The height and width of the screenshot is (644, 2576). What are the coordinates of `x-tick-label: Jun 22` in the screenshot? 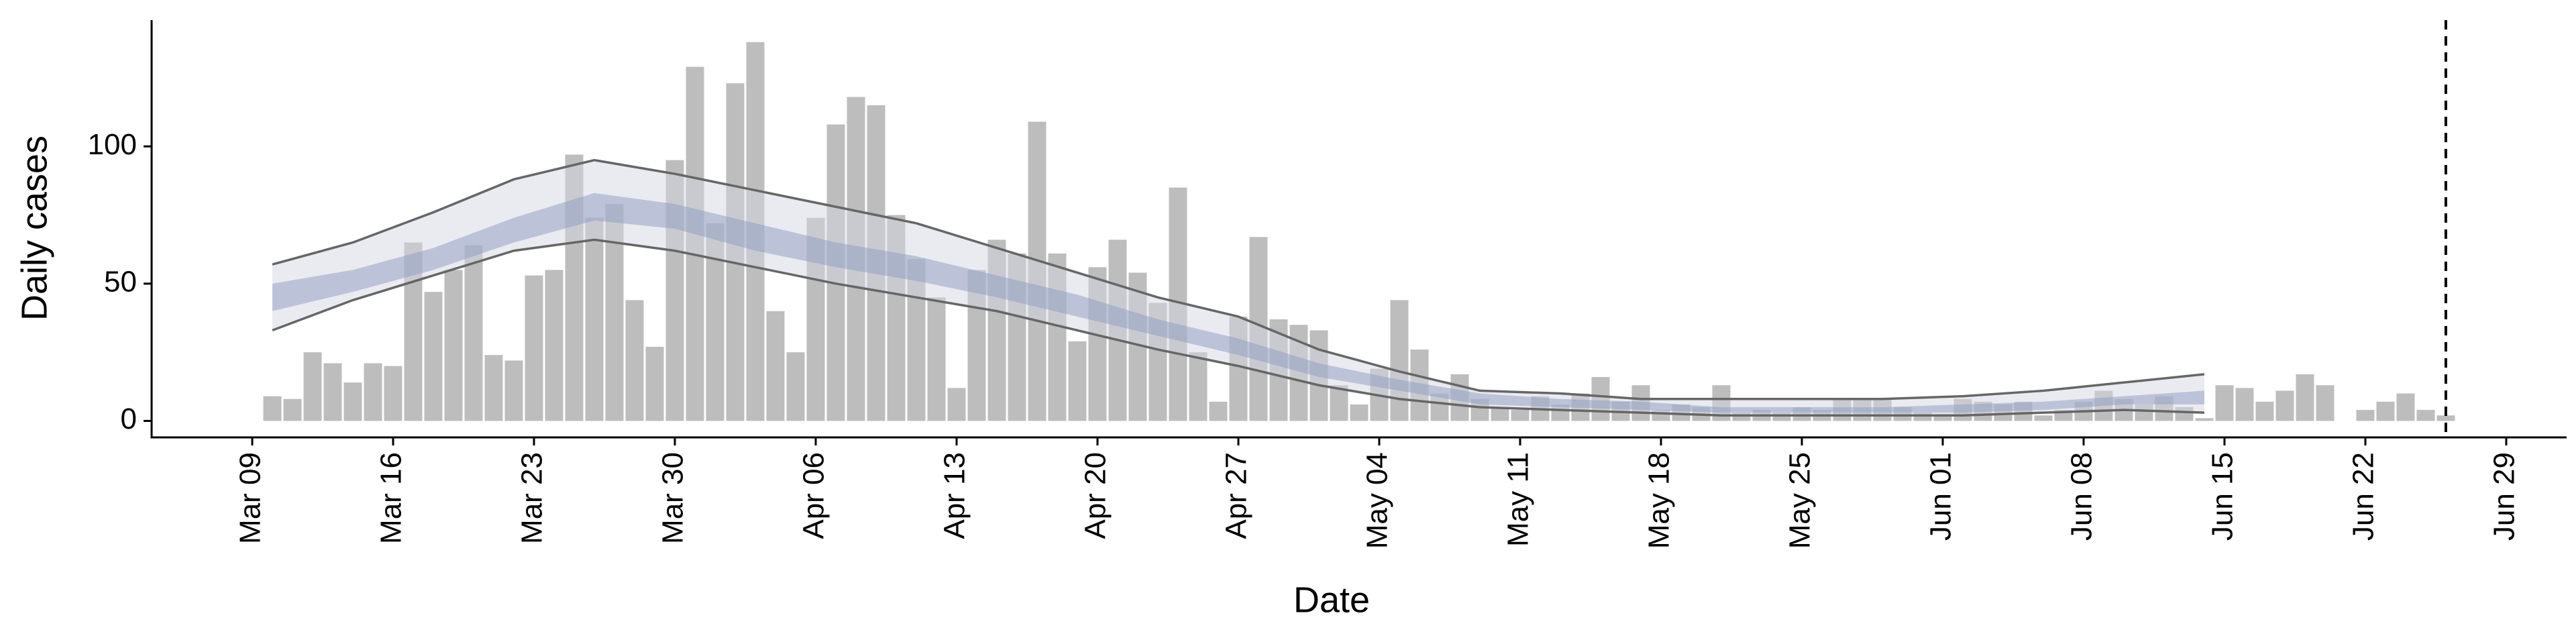 It's located at (2363, 496).